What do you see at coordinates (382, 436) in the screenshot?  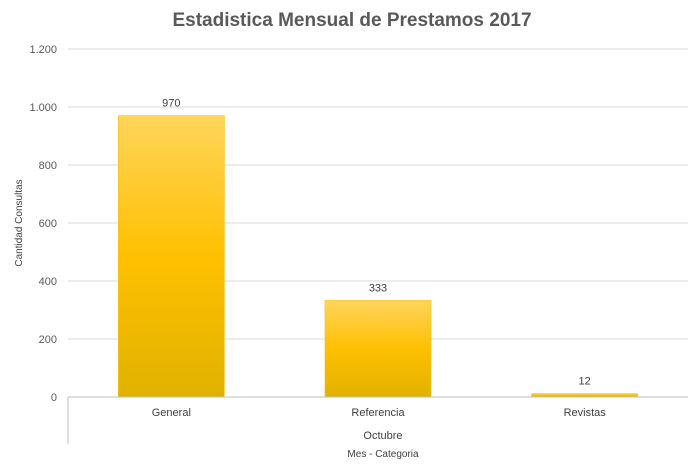 I see `x-axis-group-label: Octubre` at bounding box center [382, 436].